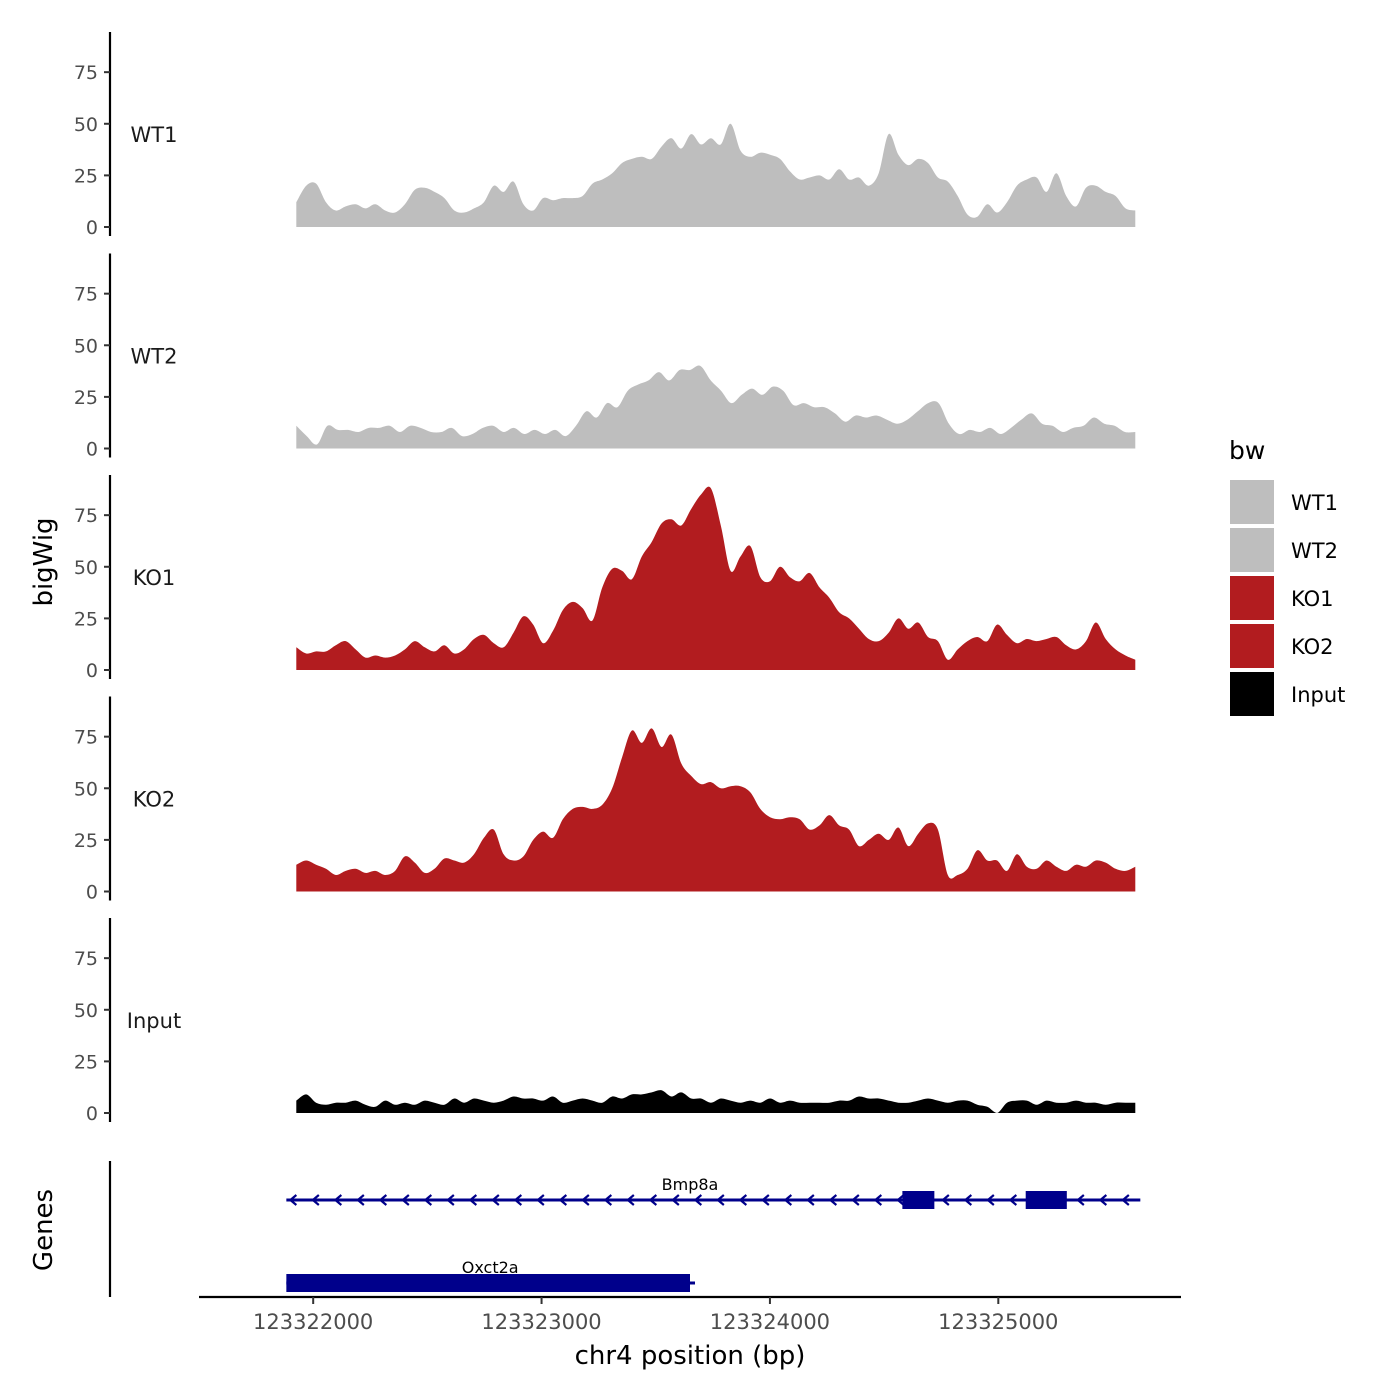 This screenshot has height=1400, width=1400. Describe the element at coordinates (154, 135) in the screenshot. I see `track-label: WT1` at that location.